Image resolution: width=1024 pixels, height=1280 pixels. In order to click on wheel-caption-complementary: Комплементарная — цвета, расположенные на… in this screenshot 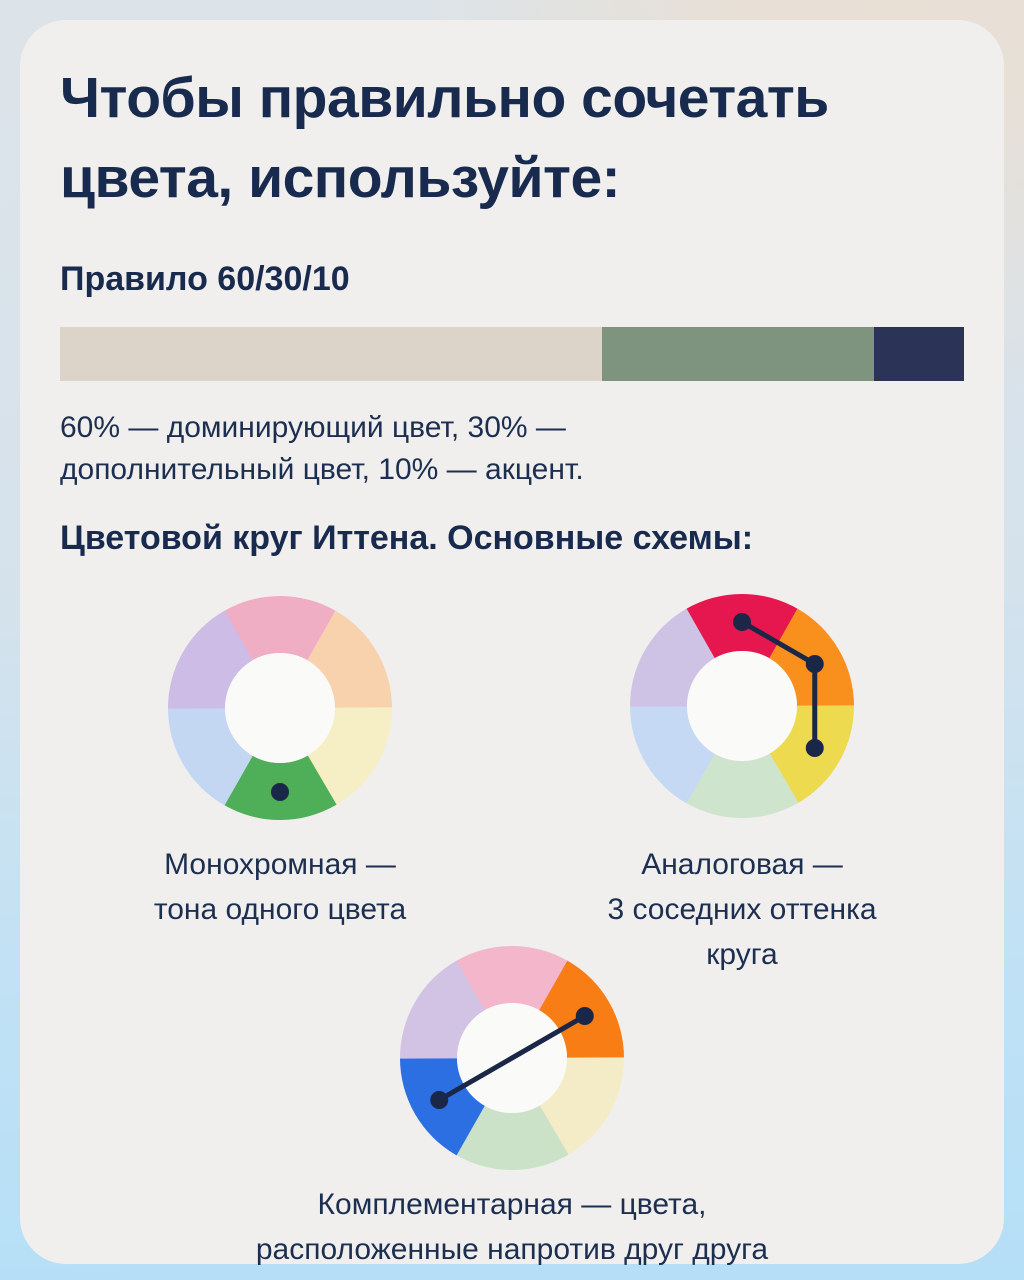, I will do `click(512, 1227)`.